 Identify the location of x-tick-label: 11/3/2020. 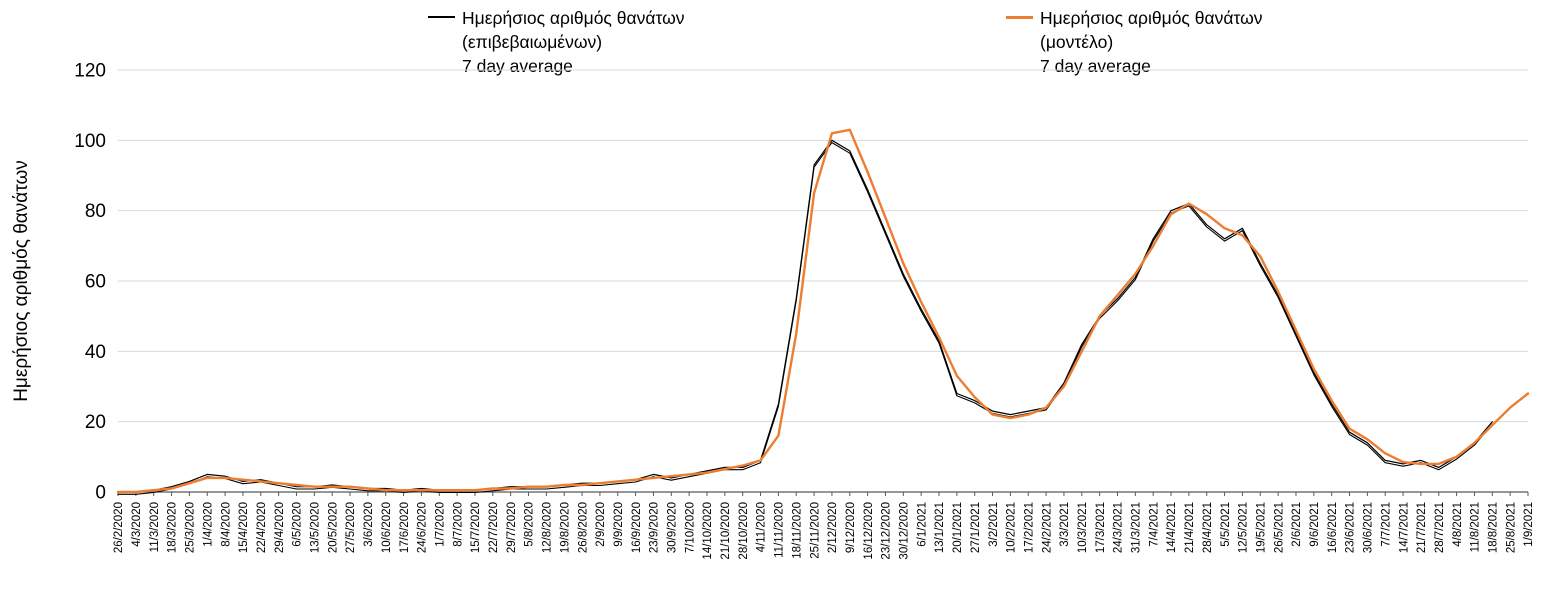
(155, 527).